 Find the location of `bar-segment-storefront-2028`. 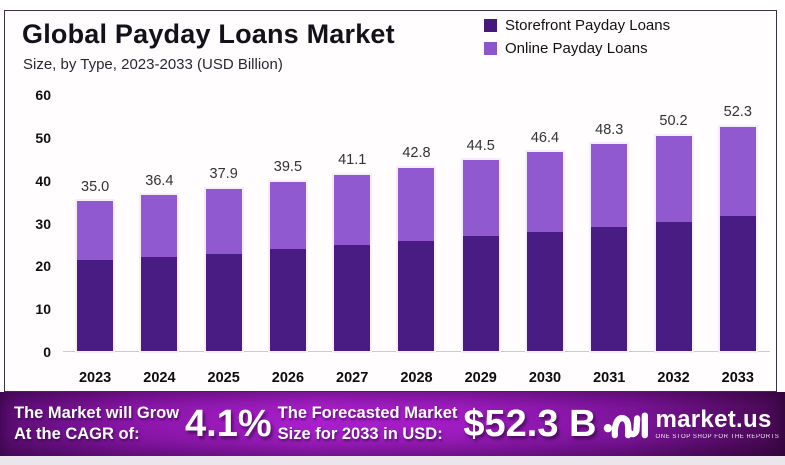

bar-segment-storefront-2028 is located at coordinates (416, 296).